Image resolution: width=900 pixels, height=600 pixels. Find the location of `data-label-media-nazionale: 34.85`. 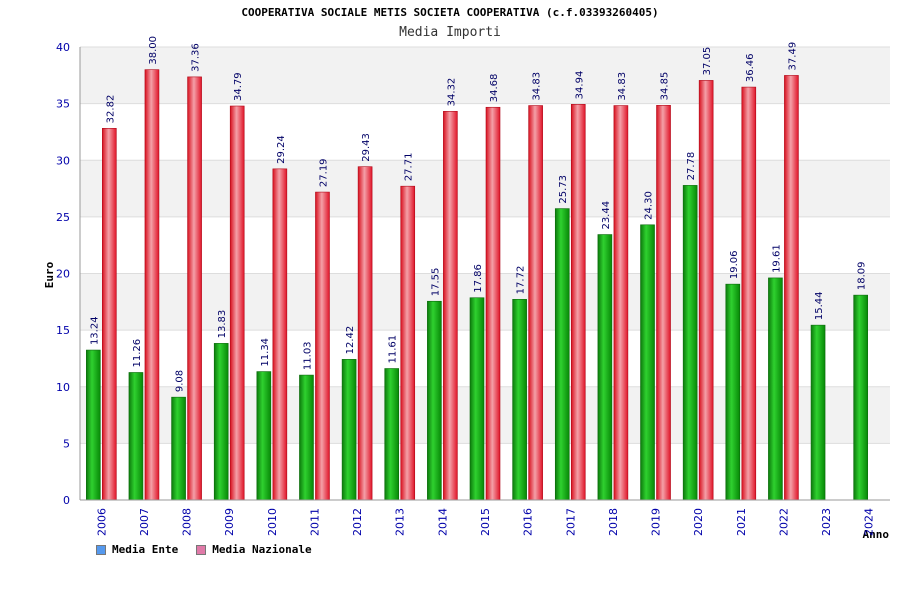

data-label-media-nazionale: 34.85 is located at coordinates (665, 86).